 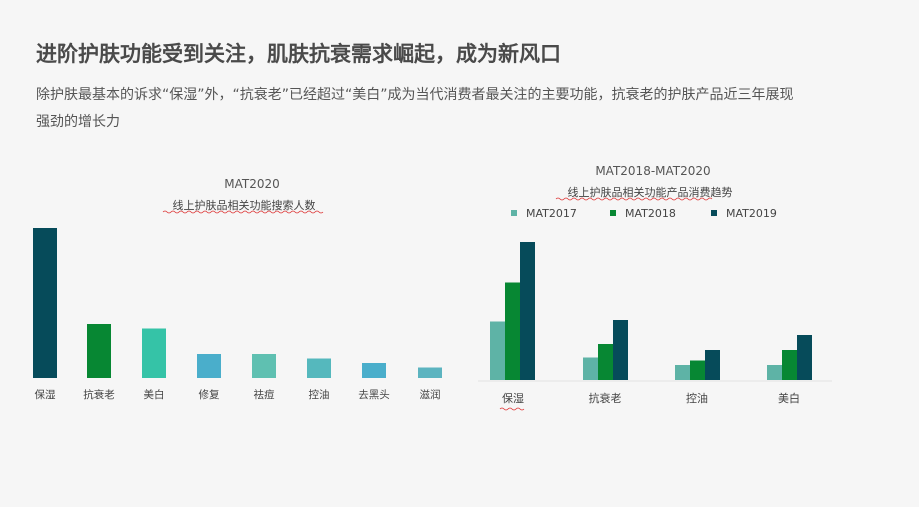 I want to click on chart1-tick-label: 美白, so click(x=154, y=394).